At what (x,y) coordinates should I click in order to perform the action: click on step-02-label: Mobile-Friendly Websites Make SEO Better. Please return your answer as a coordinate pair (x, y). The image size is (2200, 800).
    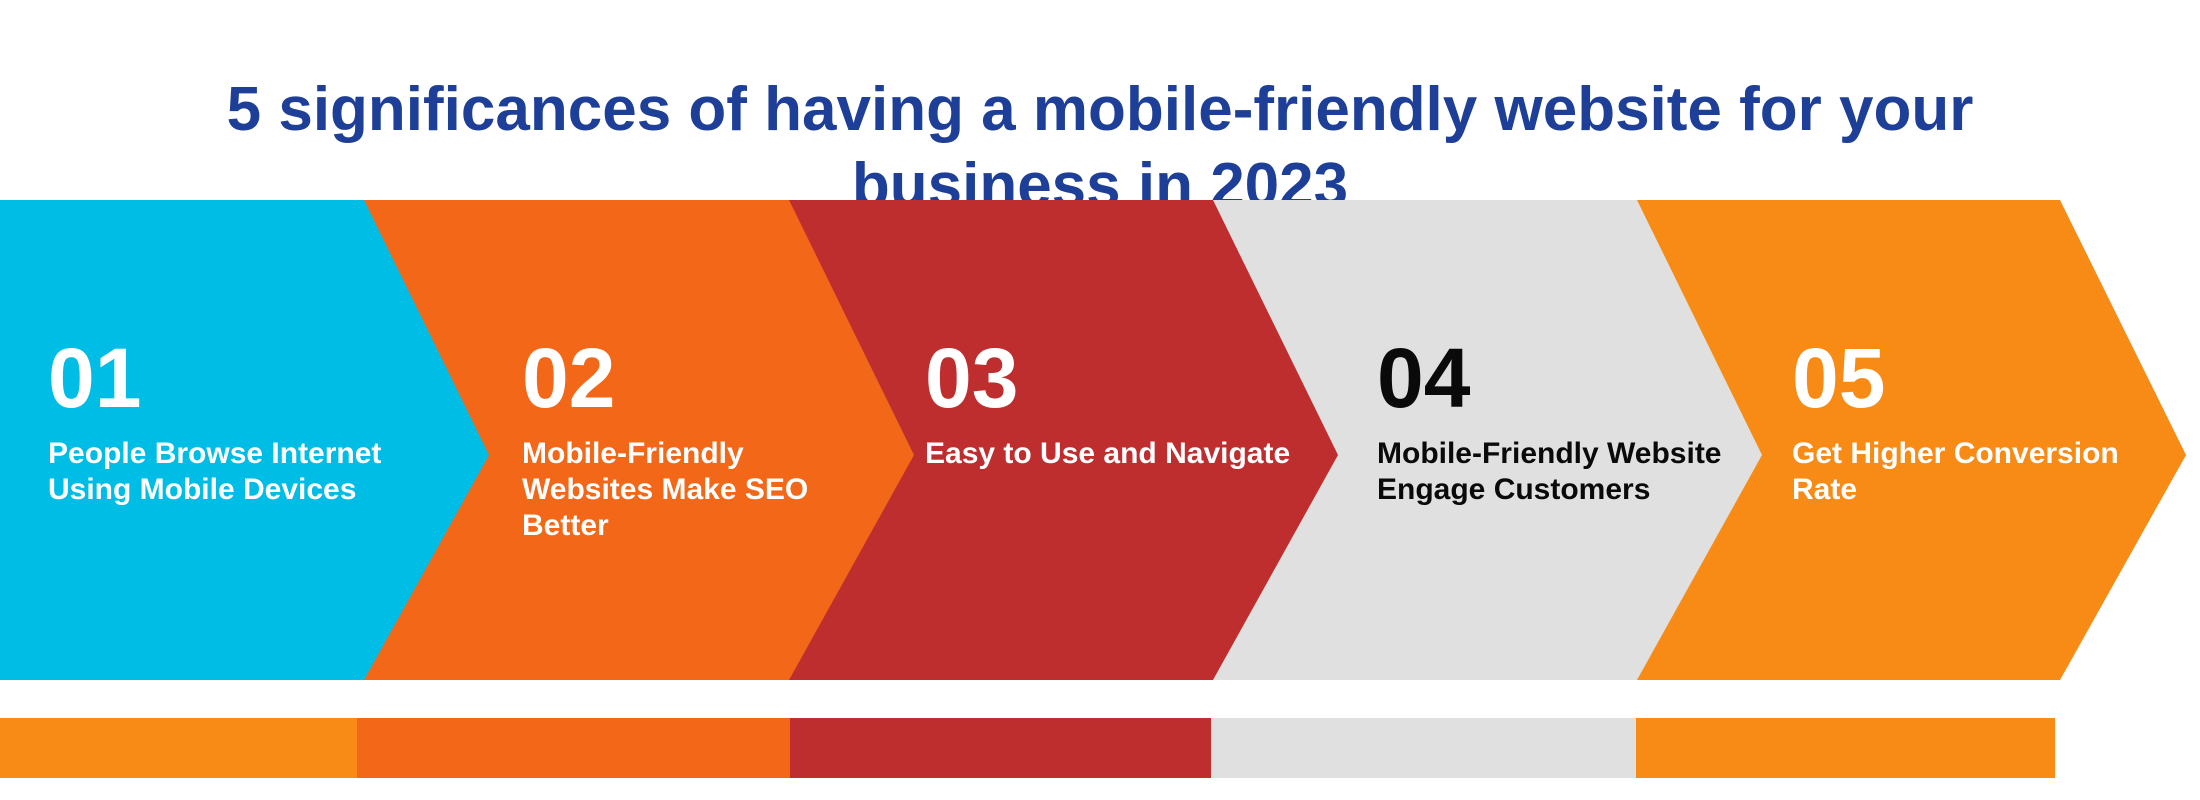
    Looking at the image, I should click on (707, 490).